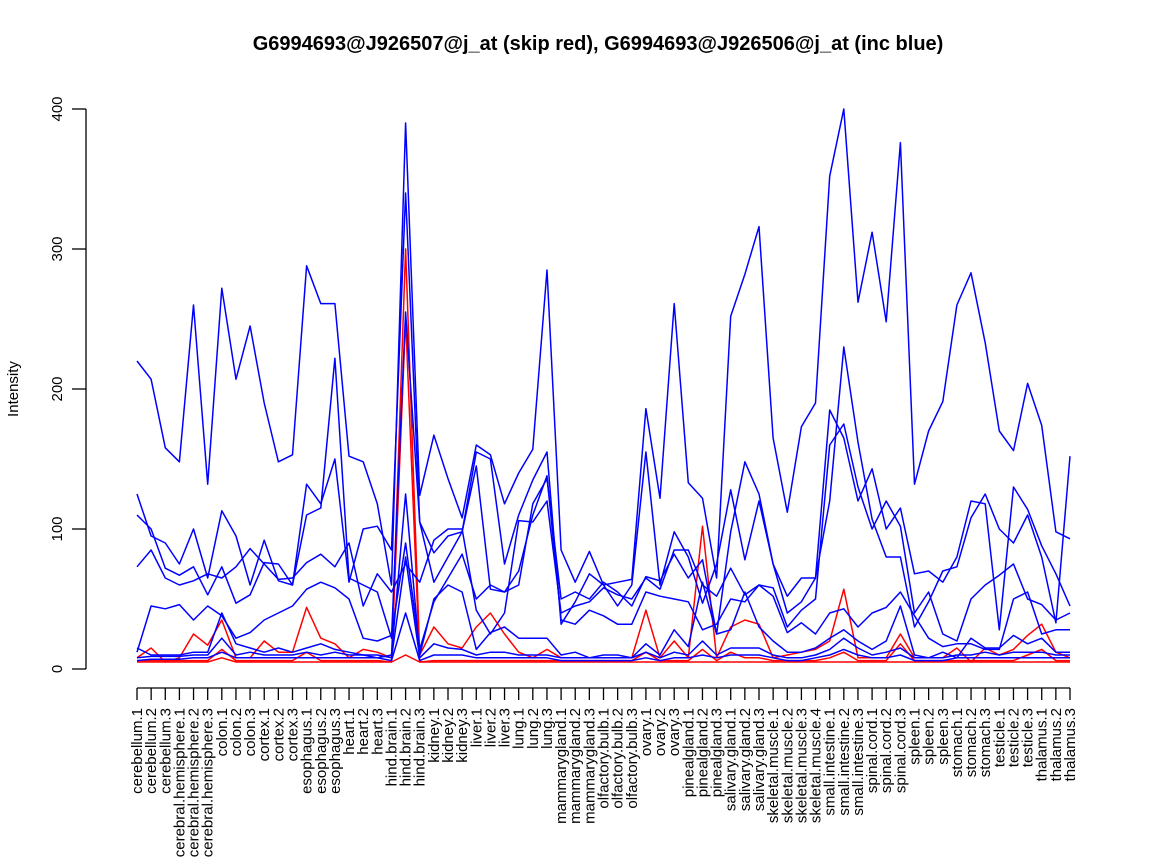  Describe the element at coordinates (151, 751) in the screenshot. I see `x-tick-label: cerebellum.2` at that location.